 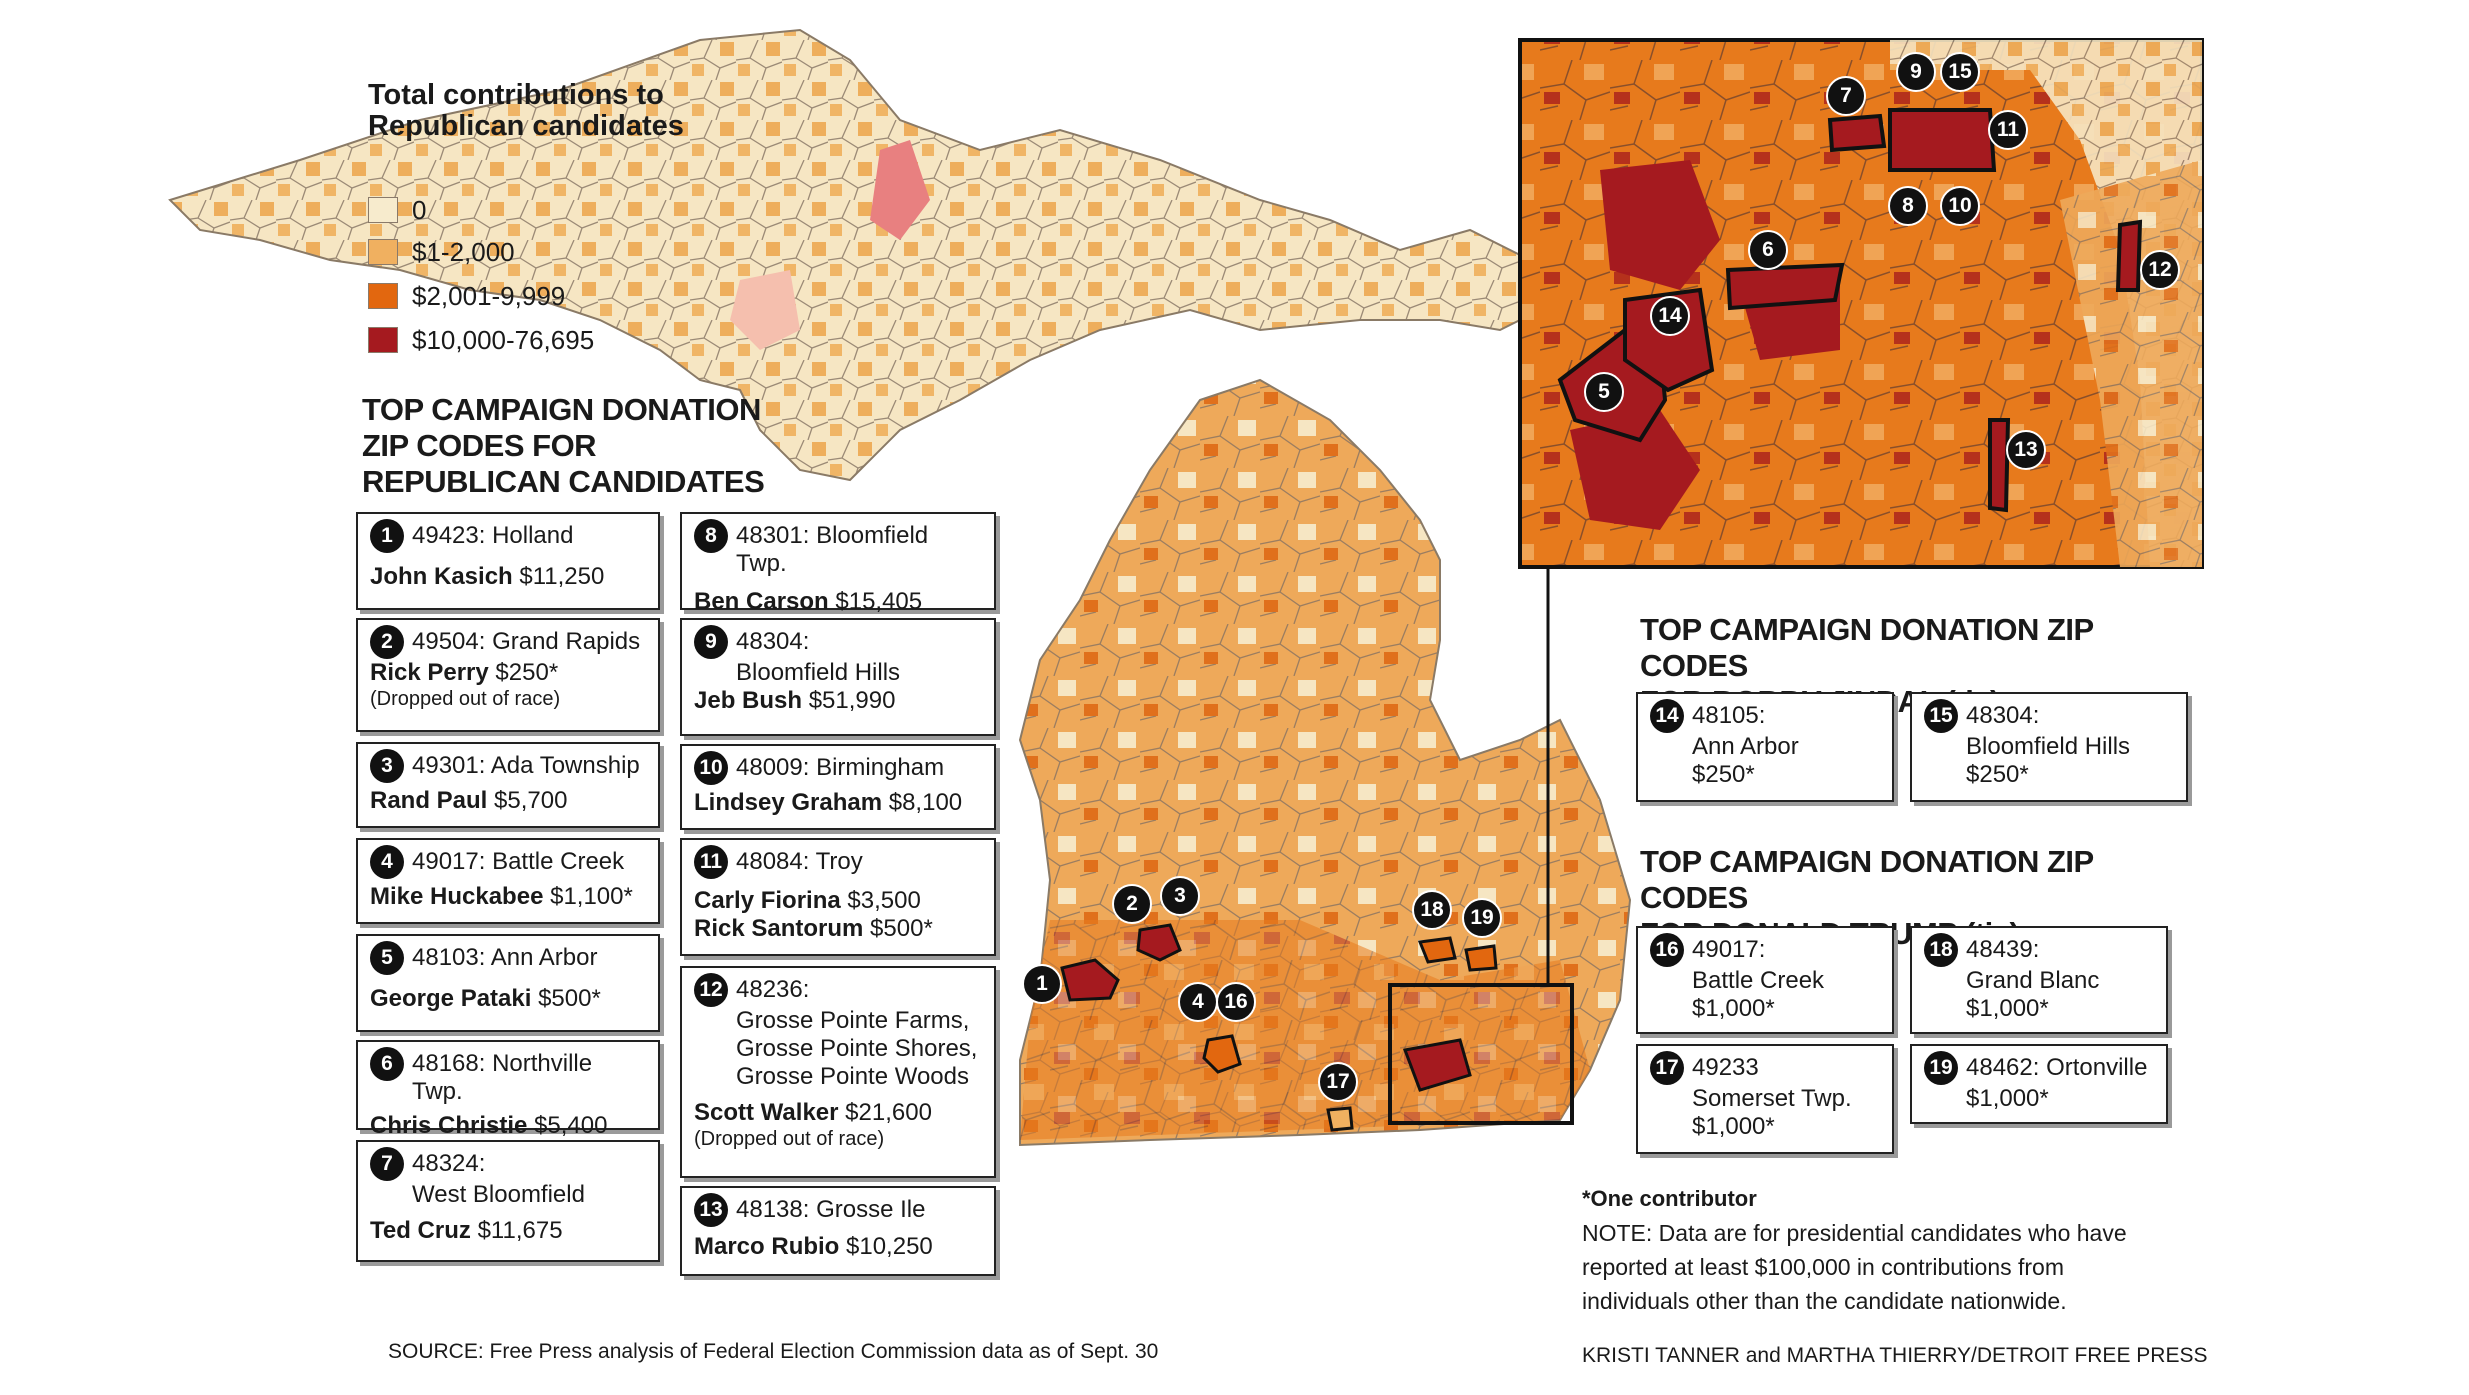 What do you see at coordinates (1941, 716) in the screenshot?
I see `entry-number-badge: 15` at bounding box center [1941, 716].